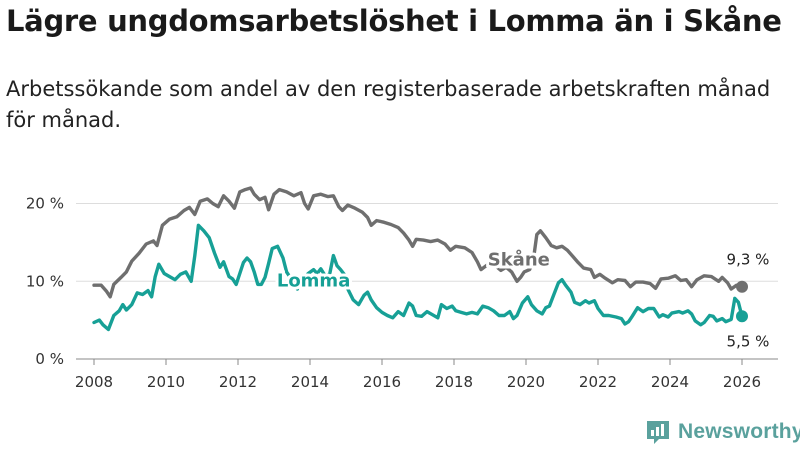  I want to click on x-tick-label: 2022, so click(598, 382).